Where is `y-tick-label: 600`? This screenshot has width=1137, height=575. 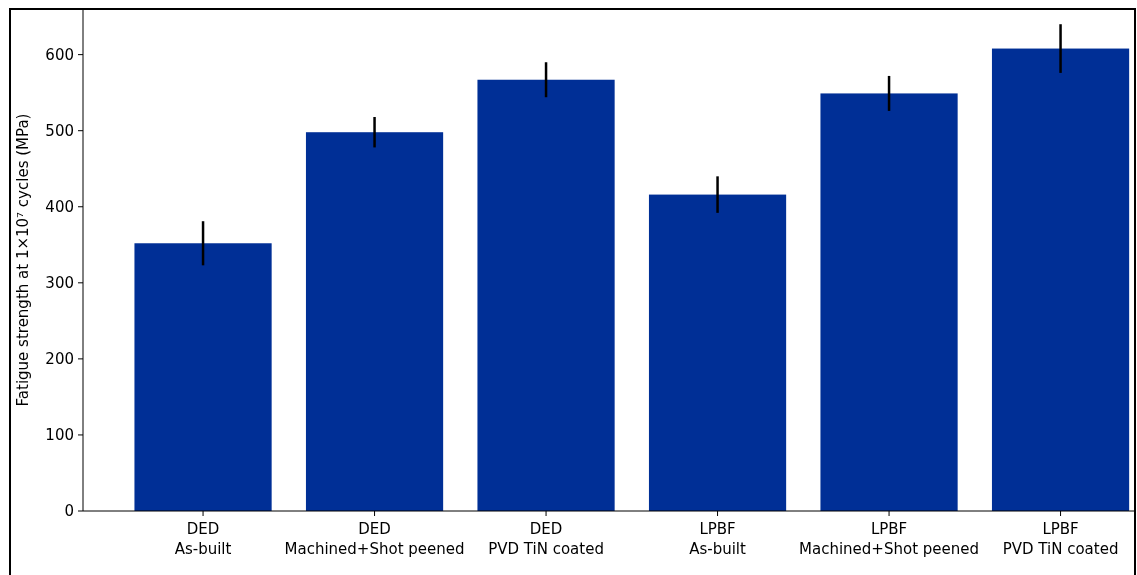 y-tick-label: 600 is located at coordinates (59, 54).